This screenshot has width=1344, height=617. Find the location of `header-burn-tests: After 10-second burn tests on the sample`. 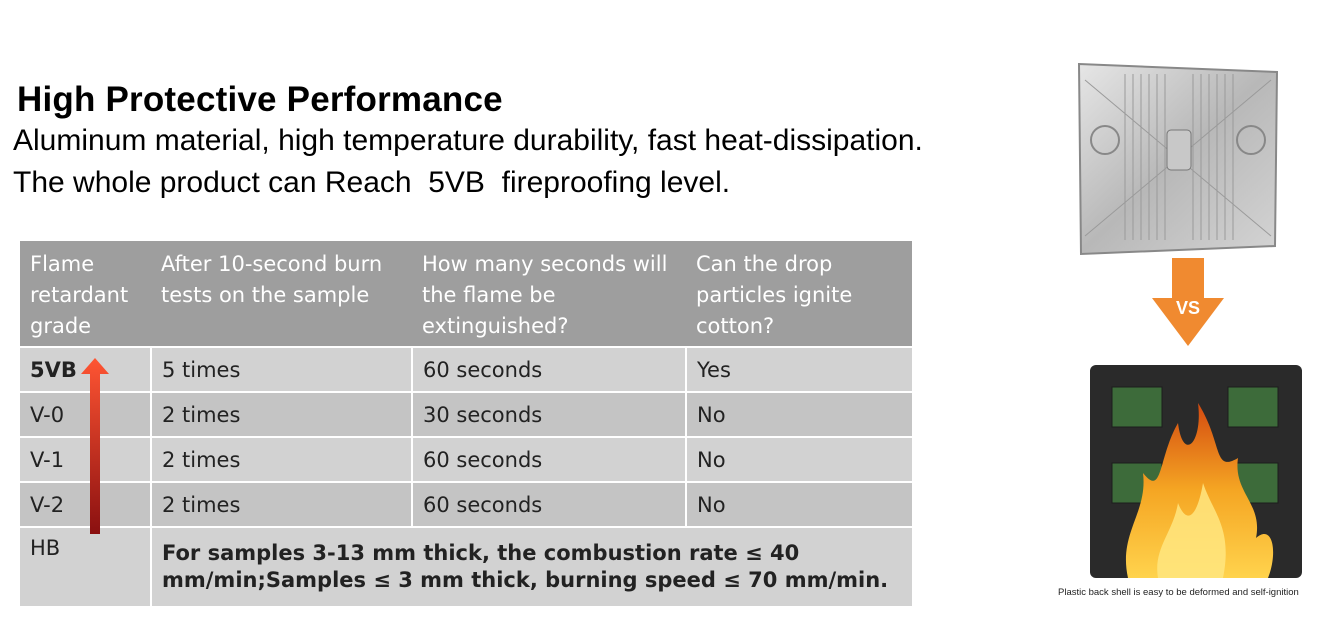

header-burn-tests: After 10-second burn tests on the sample is located at coordinates (281, 294).